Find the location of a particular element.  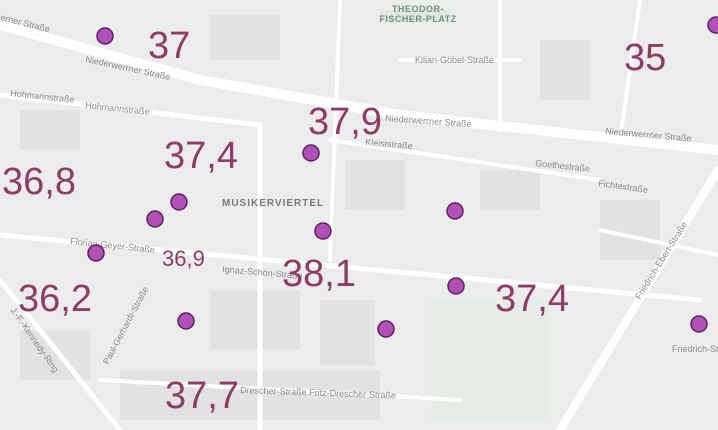

value-label: 37 is located at coordinates (169, 46).